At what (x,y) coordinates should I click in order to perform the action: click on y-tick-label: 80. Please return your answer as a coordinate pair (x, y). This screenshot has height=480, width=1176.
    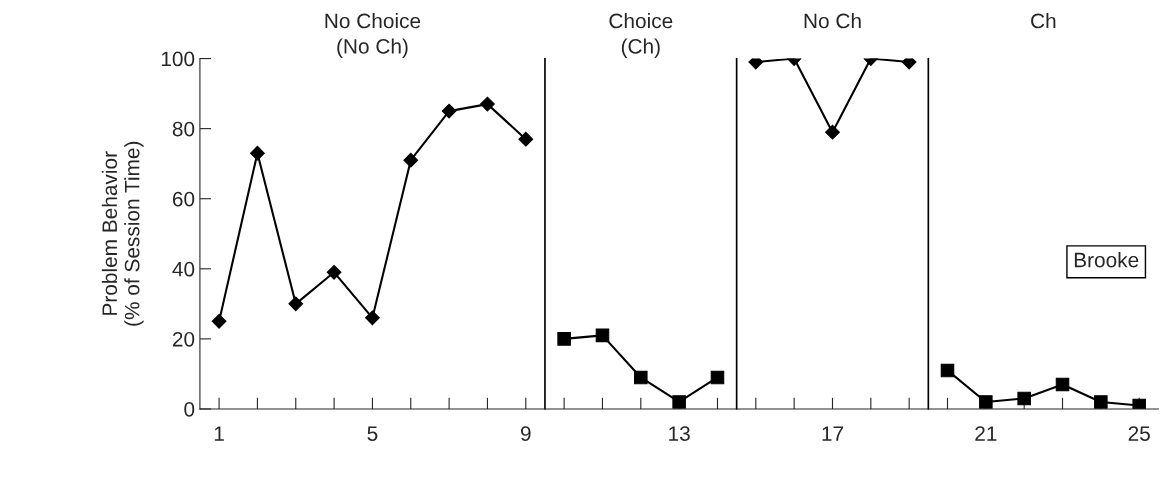
    Looking at the image, I should click on (183, 129).